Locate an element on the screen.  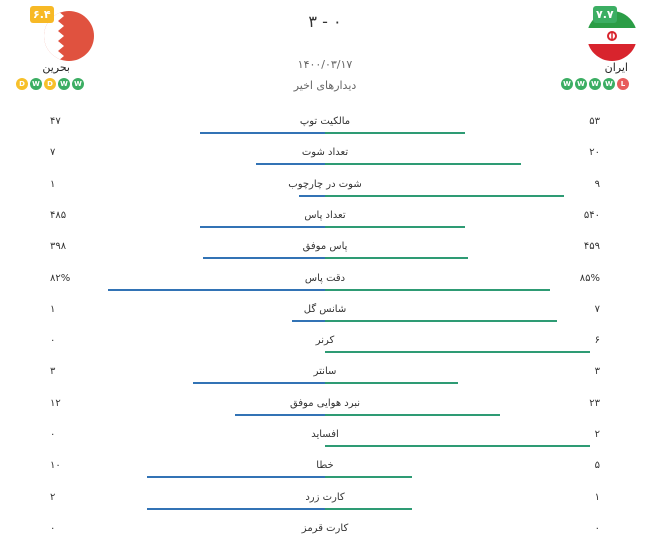
iran-flag-icon is located at coordinates (612, 36).